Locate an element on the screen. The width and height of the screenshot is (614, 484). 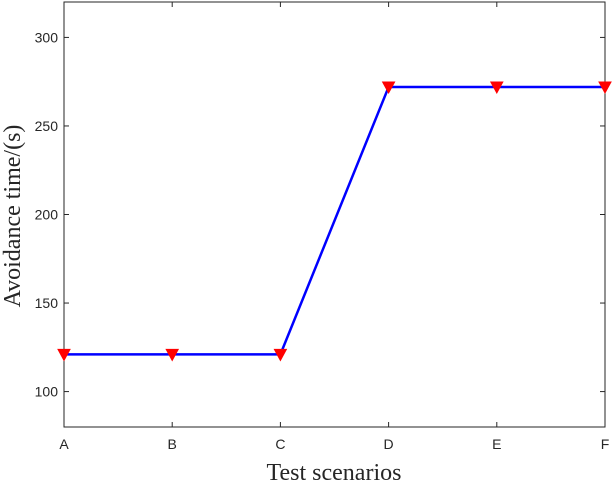
y-tick-label: 100 is located at coordinates (47, 392).